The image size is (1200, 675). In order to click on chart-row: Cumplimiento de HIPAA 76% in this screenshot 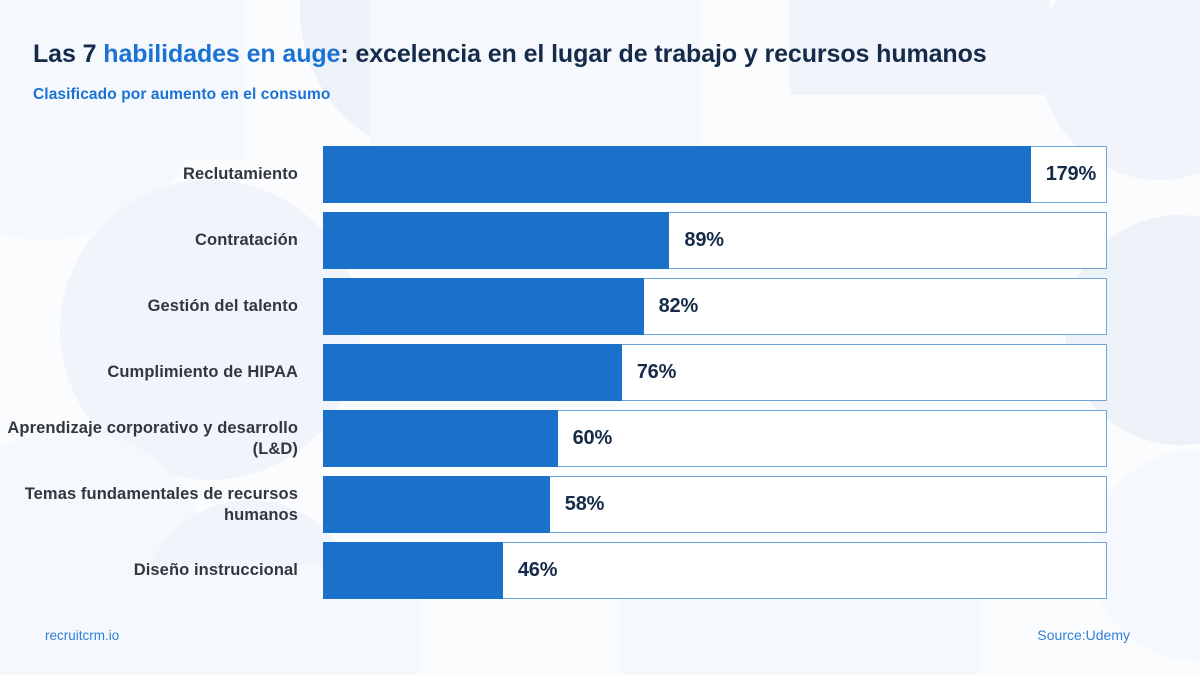, I will do `click(600, 372)`.